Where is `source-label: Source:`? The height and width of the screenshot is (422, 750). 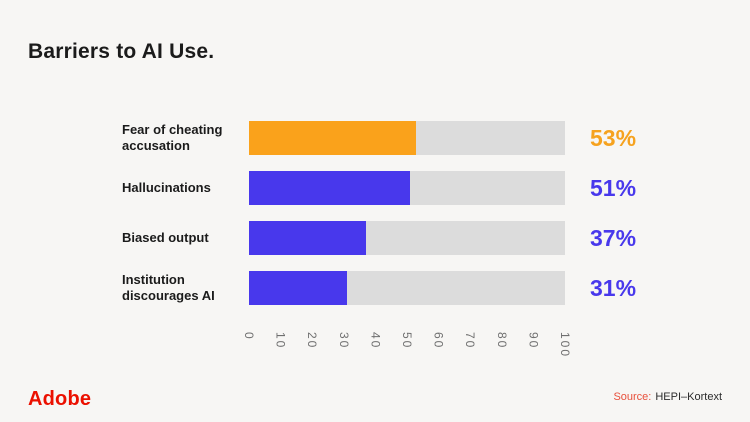
source-label: Source: is located at coordinates (632, 397).